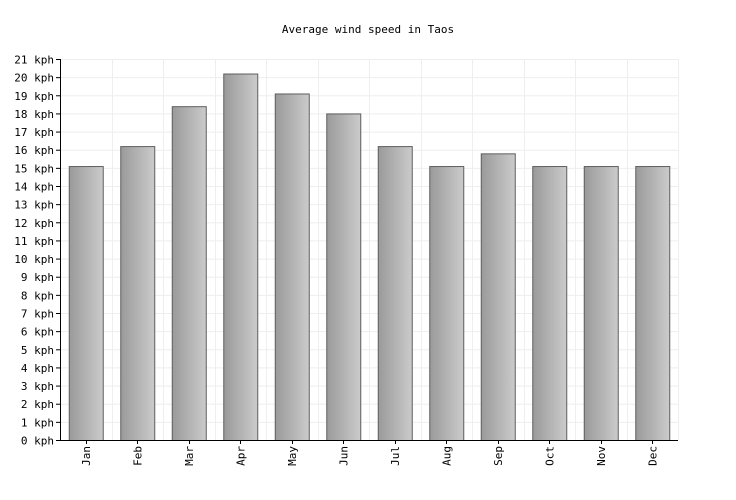 This screenshot has height=500, width=736. What do you see at coordinates (446, 456) in the screenshot?
I see `x-tick-label: Aug` at bounding box center [446, 456].